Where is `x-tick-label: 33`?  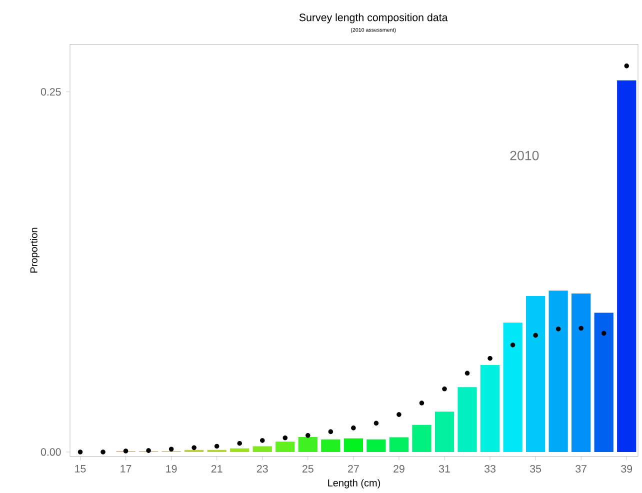
x-tick-label: 33 is located at coordinates (490, 469).